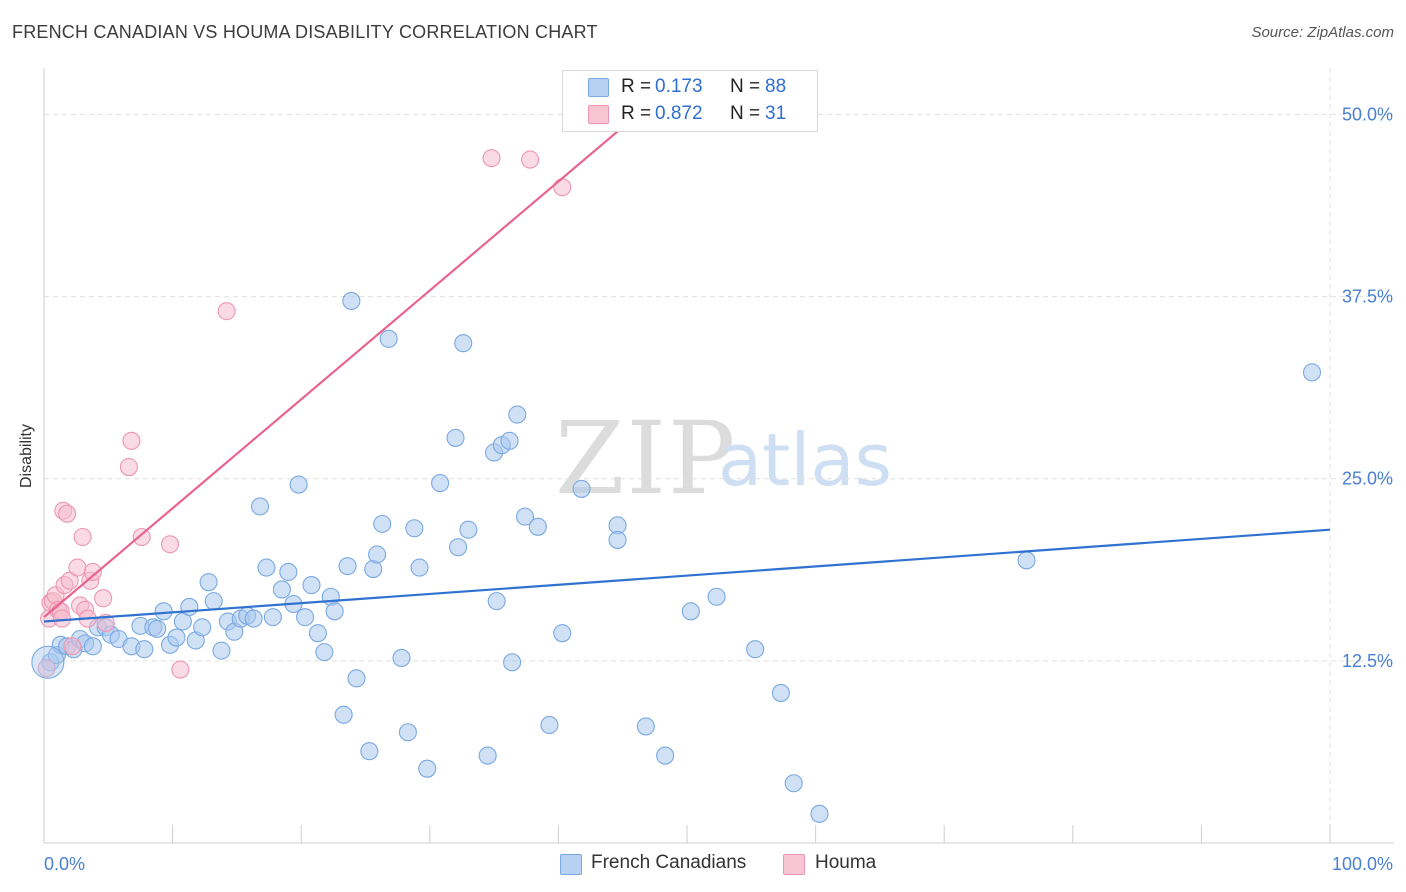 Image resolution: width=1406 pixels, height=892 pixels. Describe the element at coordinates (1367, 479) in the screenshot. I see `y-tick-label: 25.0%` at that location.